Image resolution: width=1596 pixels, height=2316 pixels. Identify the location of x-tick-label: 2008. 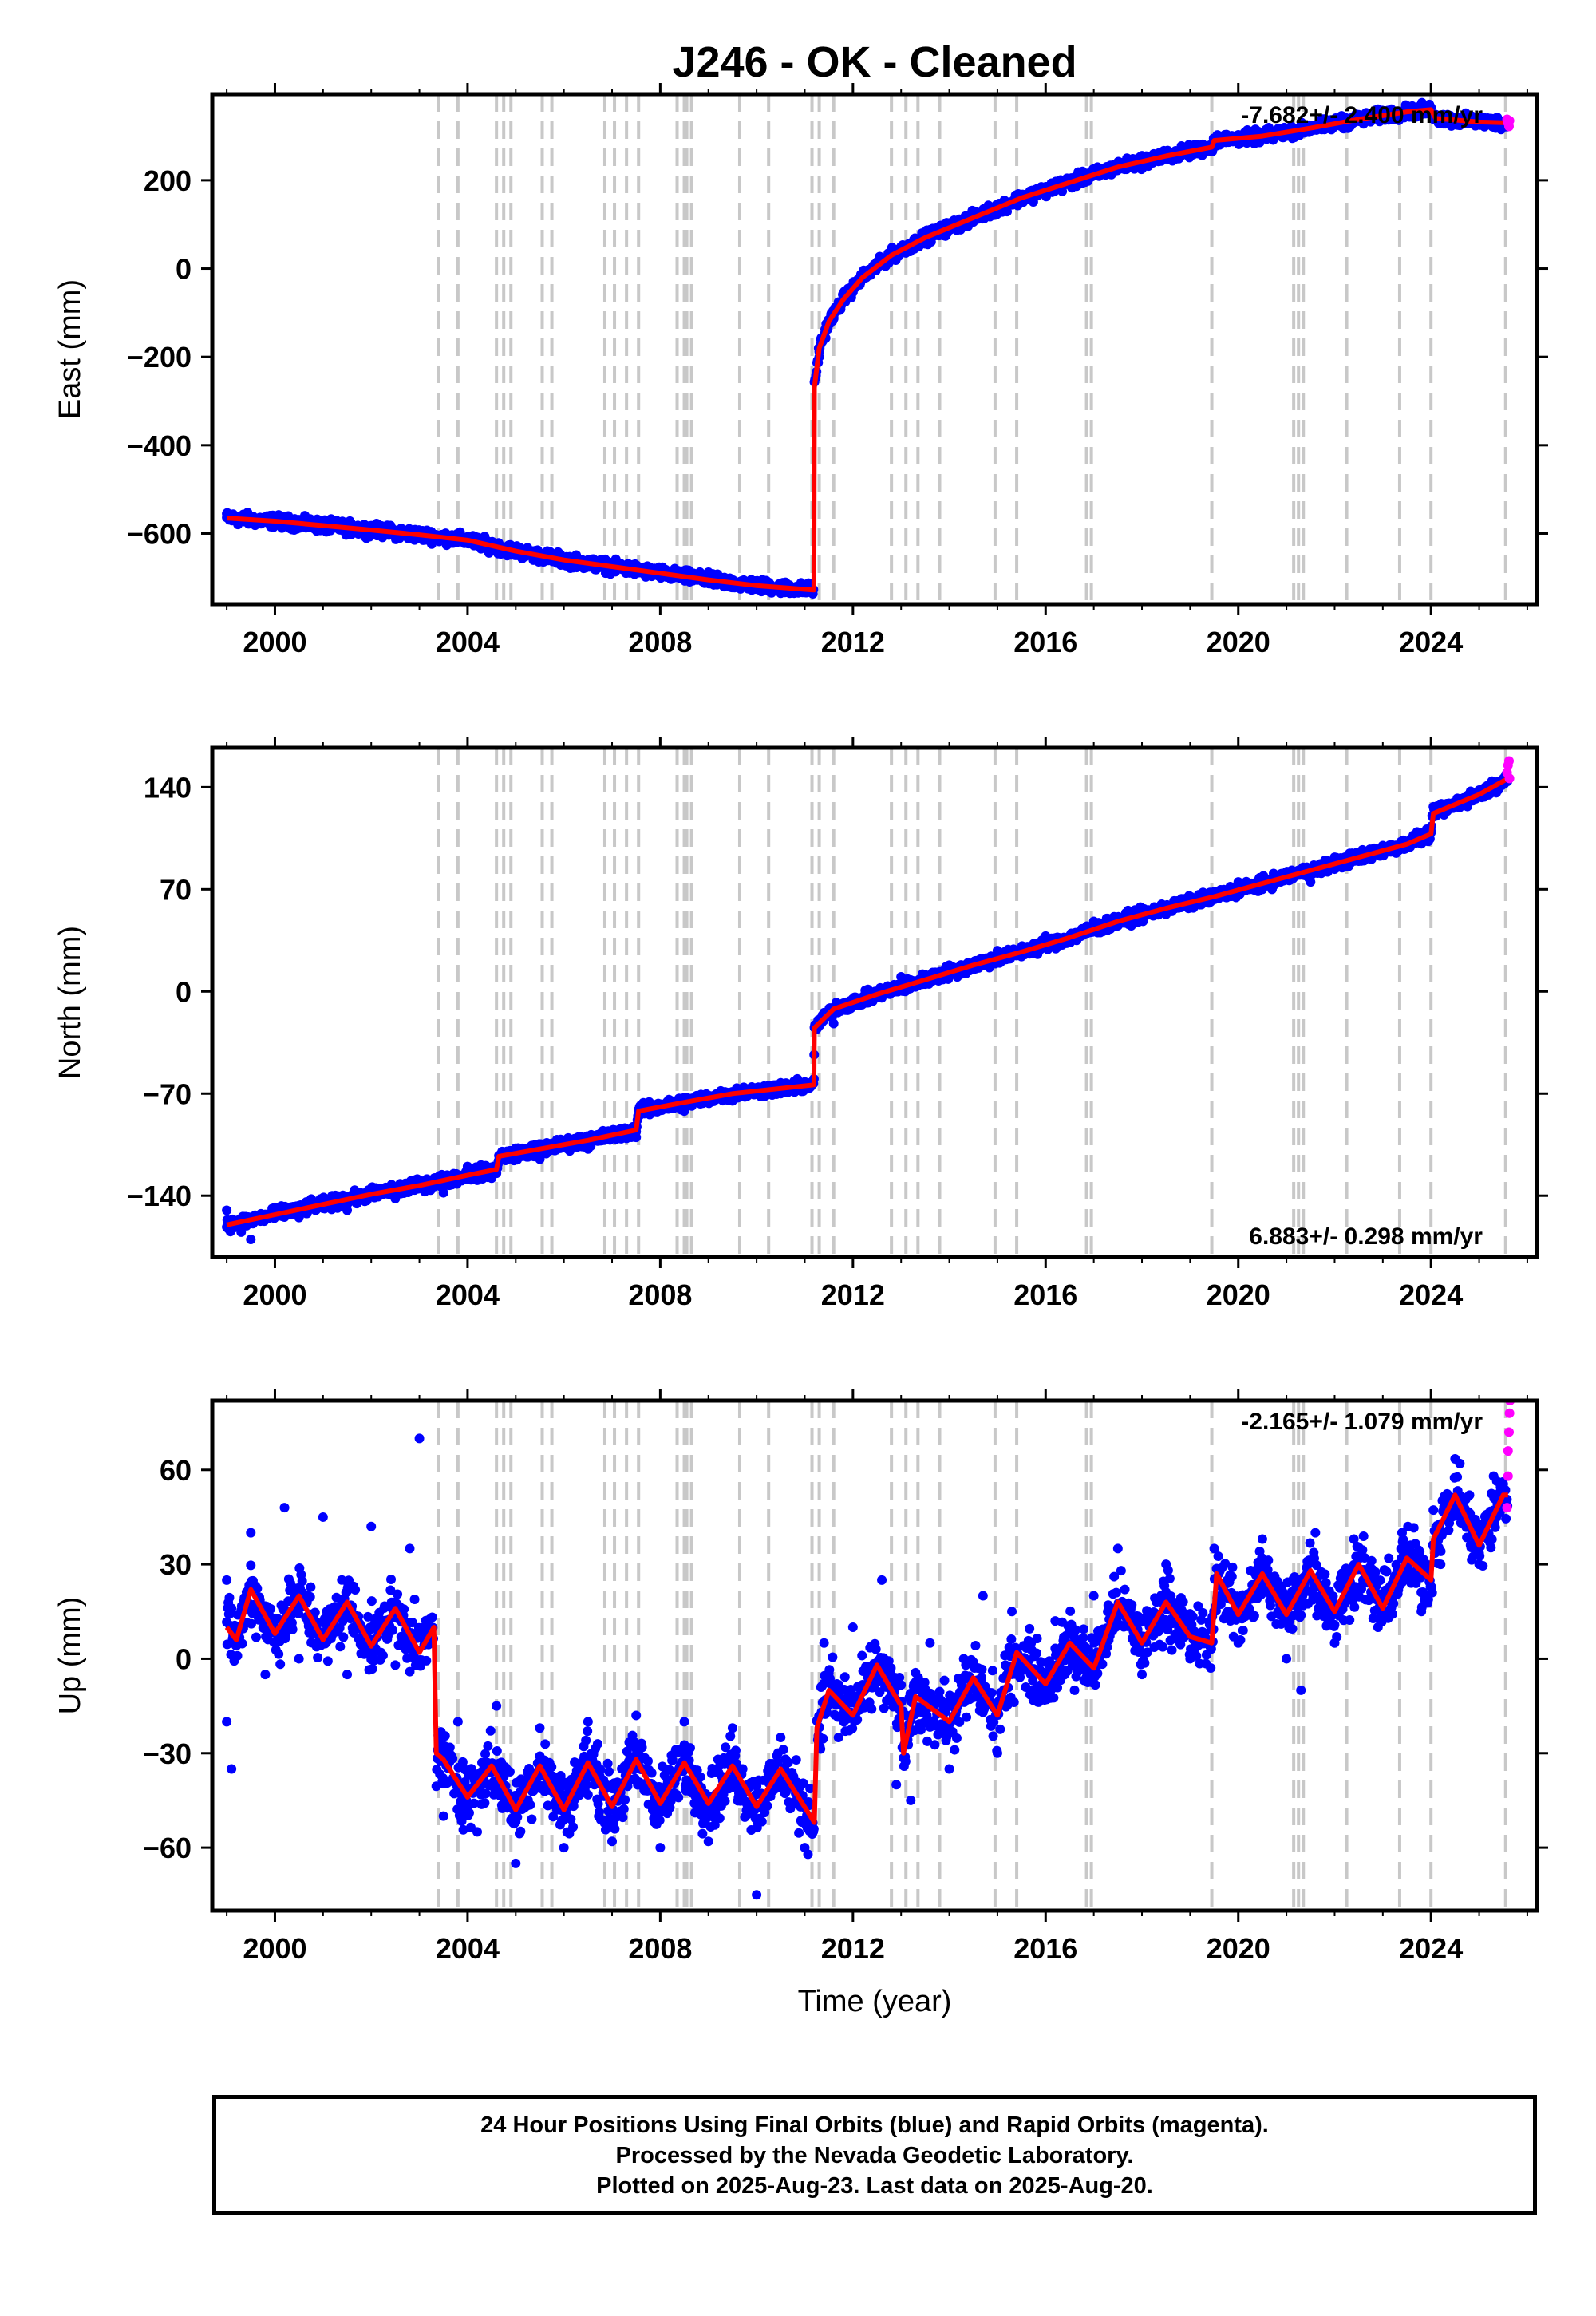
(660, 642).